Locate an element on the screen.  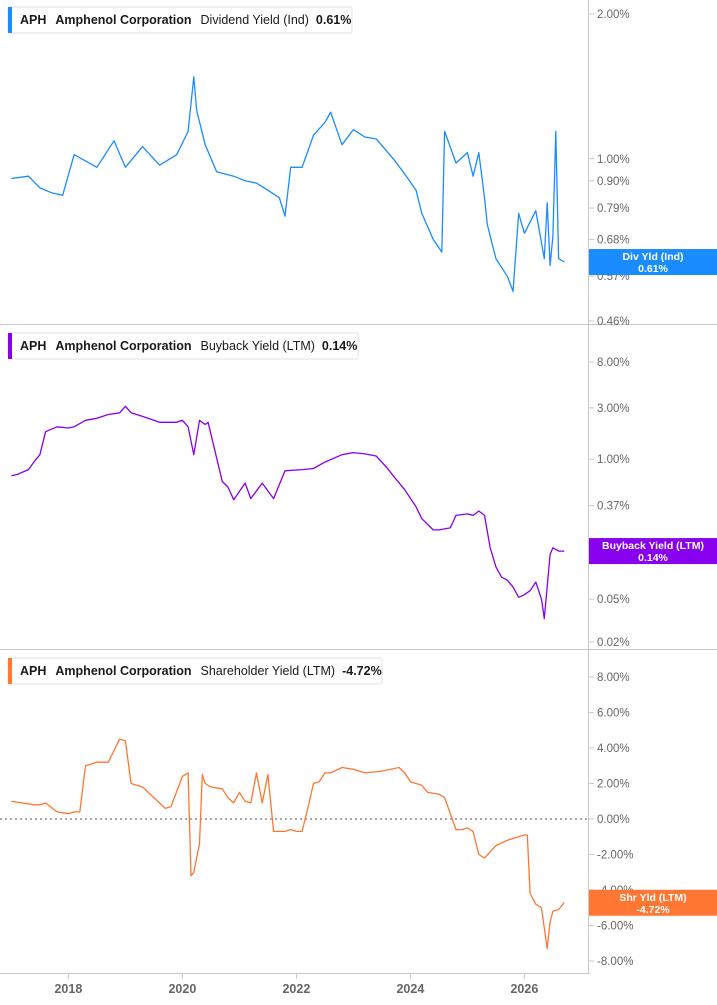
x-tick-label: 2020 is located at coordinates (182, 989).